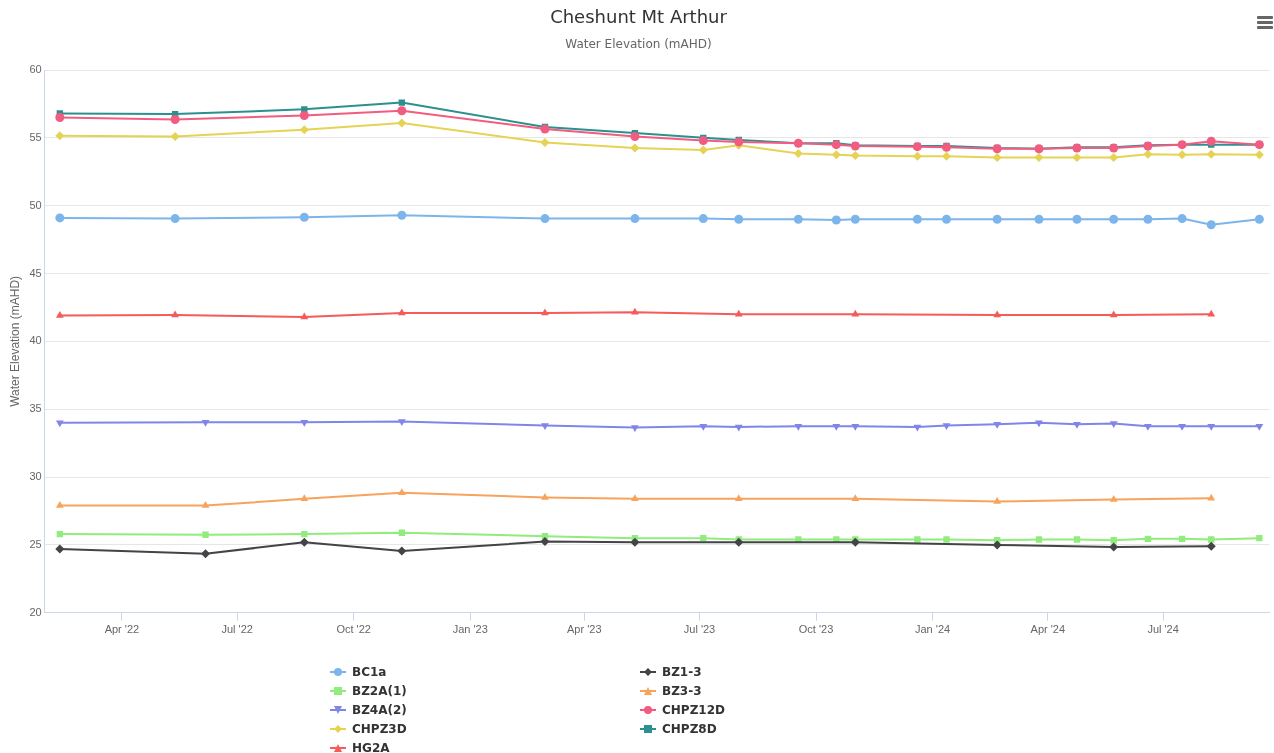  What do you see at coordinates (14, 341) in the screenshot?
I see `y-axis-title: Water Elevation (mAHD)` at bounding box center [14, 341].